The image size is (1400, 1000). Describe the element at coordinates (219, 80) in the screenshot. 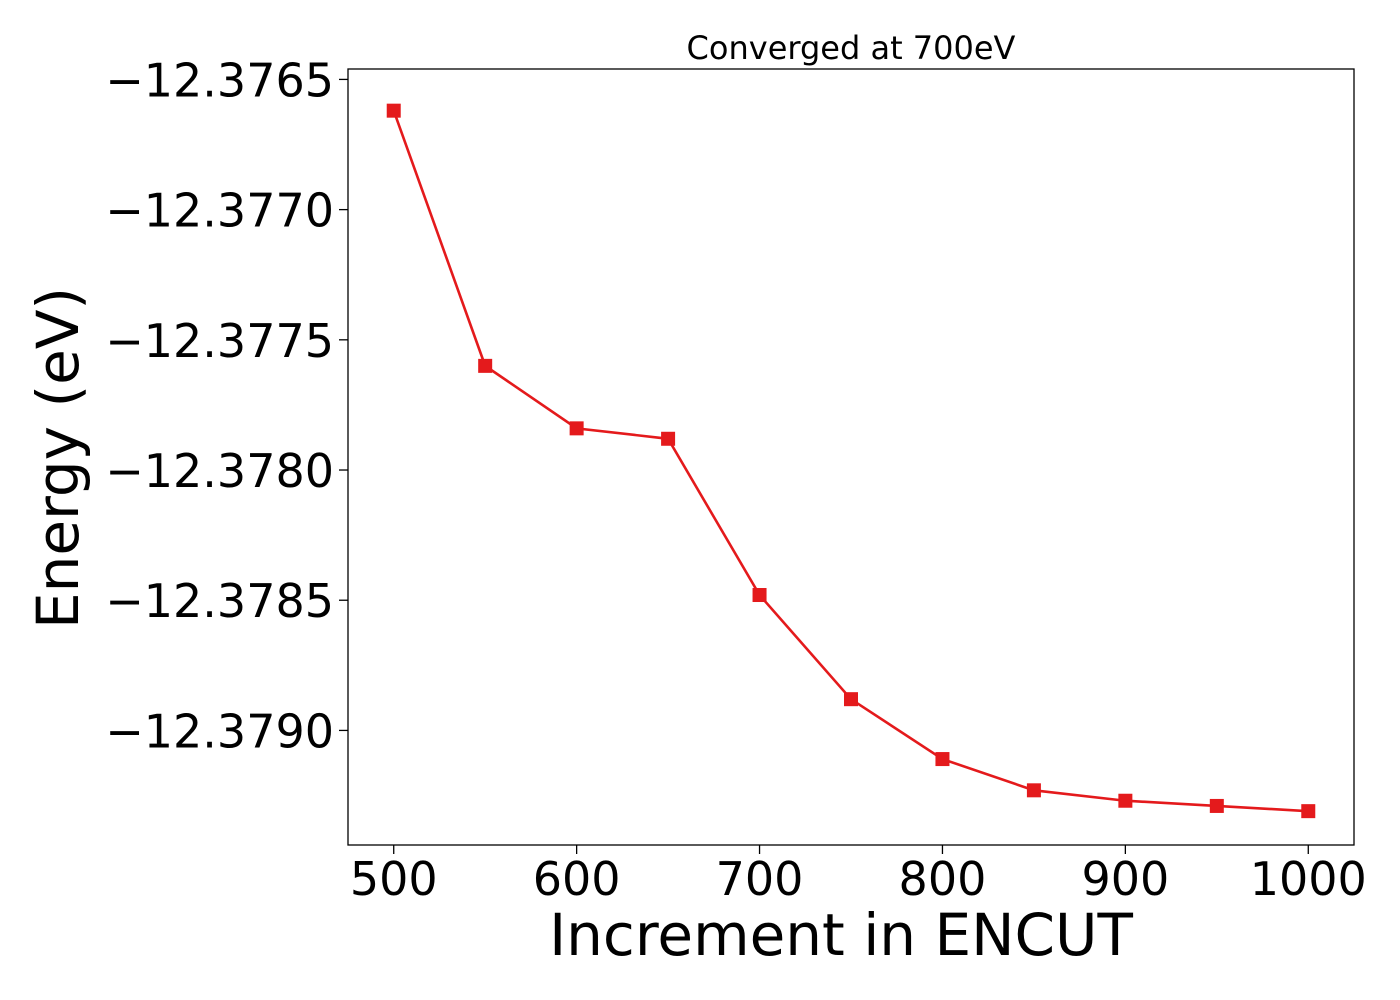

I see `y-tick-label: −12.3765` at that location.